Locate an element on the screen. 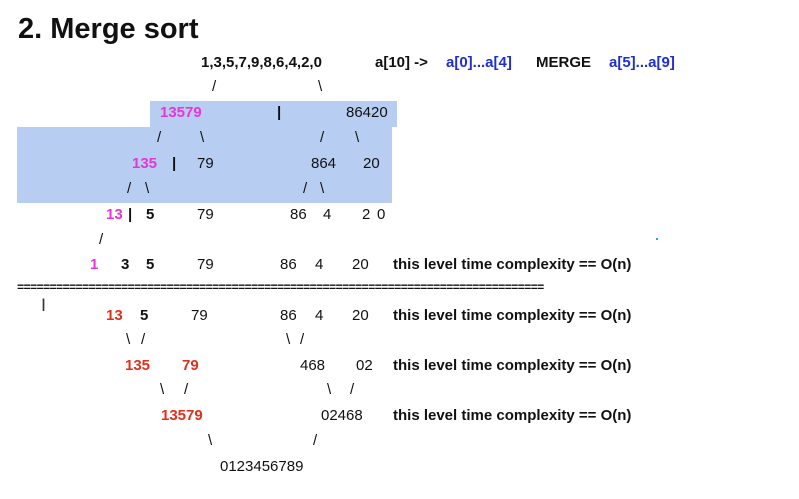 The height and width of the screenshot is (499, 799). merge-node: 4 is located at coordinates (319, 315).